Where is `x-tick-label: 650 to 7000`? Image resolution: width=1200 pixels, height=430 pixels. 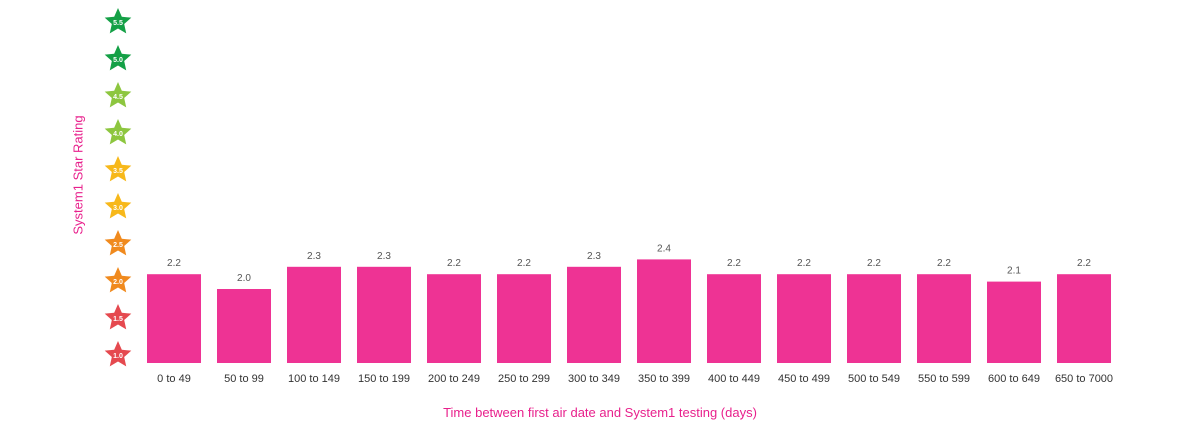
x-tick-label: 650 to 7000 is located at coordinates (1084, 379).